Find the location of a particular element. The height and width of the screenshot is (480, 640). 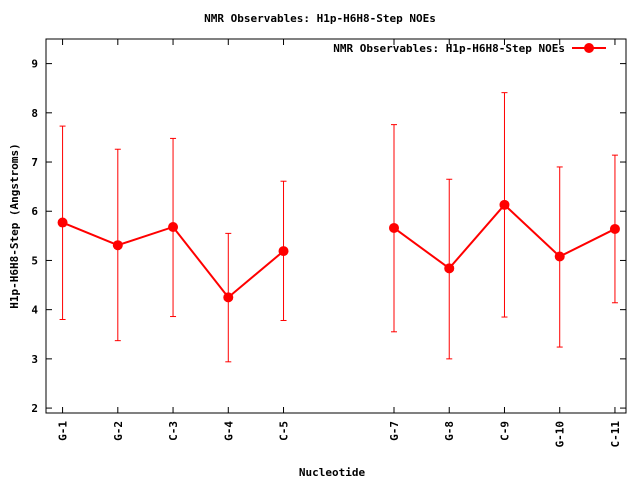

x-tick-label: G-7 is located at coordinates (394, 431).